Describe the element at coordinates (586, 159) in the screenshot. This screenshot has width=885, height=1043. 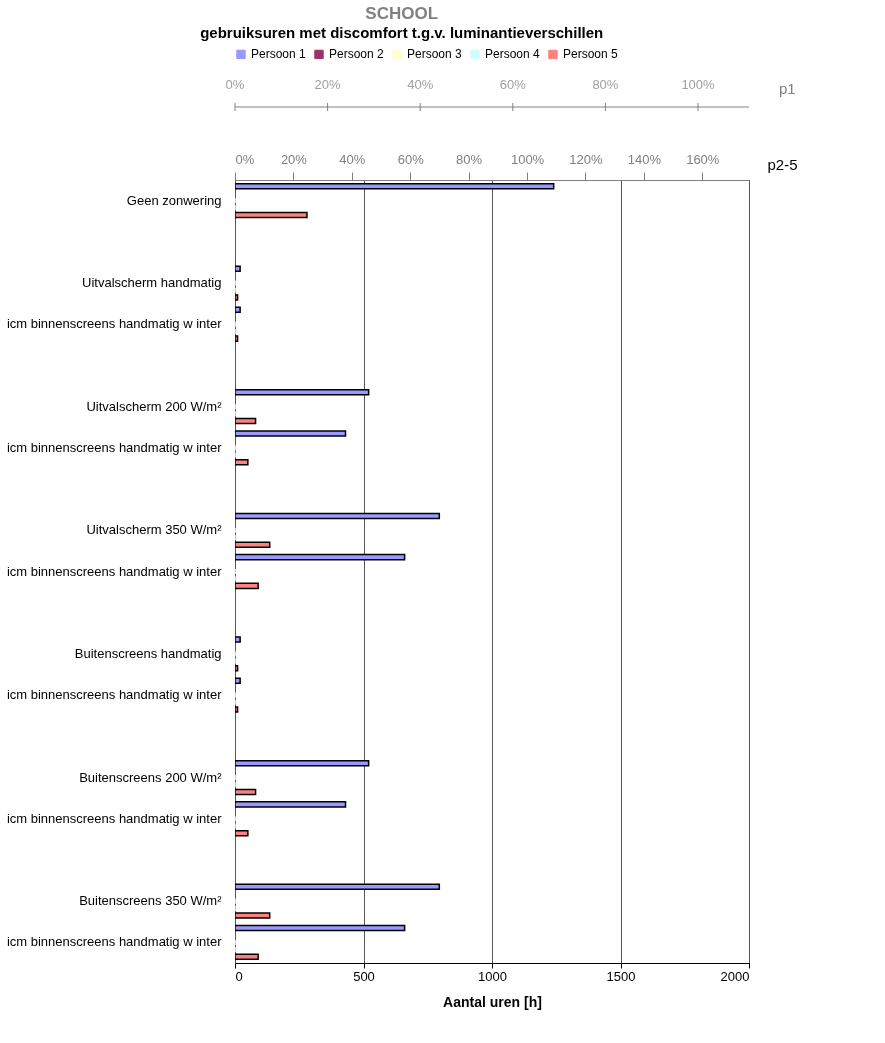
I see `x2-tick-label: 120%` at that location.